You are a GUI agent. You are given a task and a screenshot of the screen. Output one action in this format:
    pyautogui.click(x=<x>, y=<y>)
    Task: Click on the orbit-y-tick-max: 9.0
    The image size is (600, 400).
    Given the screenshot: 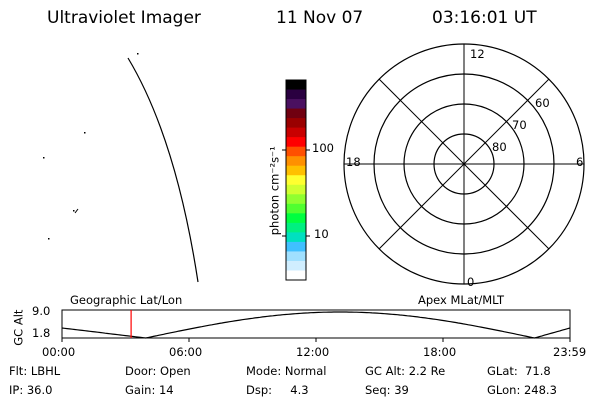 What is the action you would take?
    pyautogui.click(x=41, y=311)
    